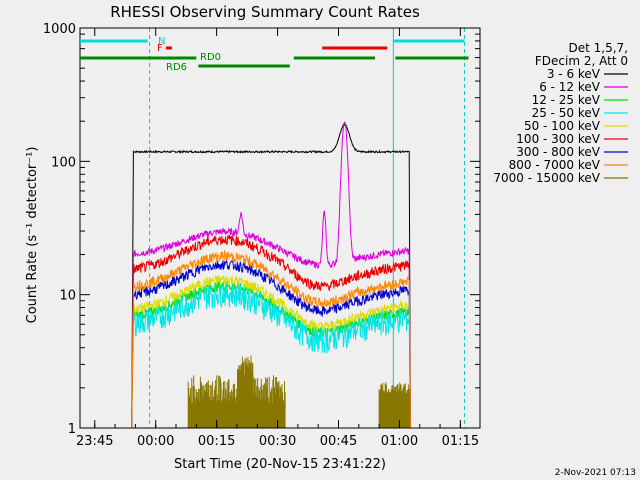  I want to click on x-tick-label-4: 00:45, so click(338, 441).